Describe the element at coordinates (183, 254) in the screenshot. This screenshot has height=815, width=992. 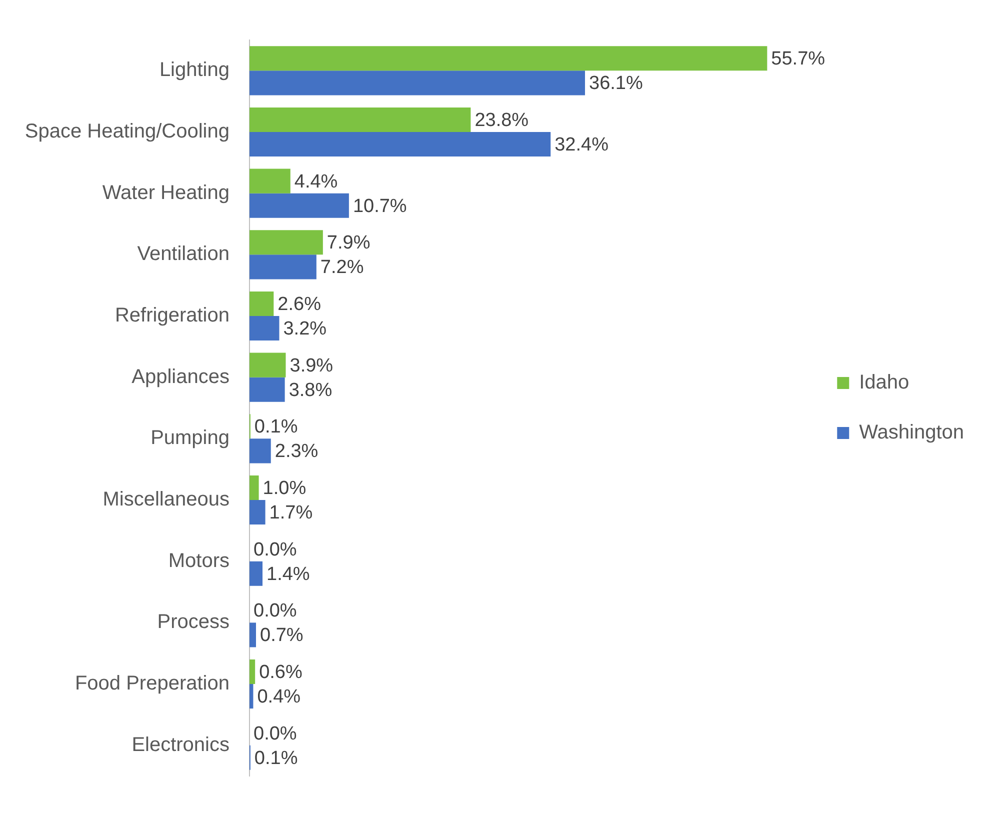
I see `y-tick-label: Ventilation` at that location.